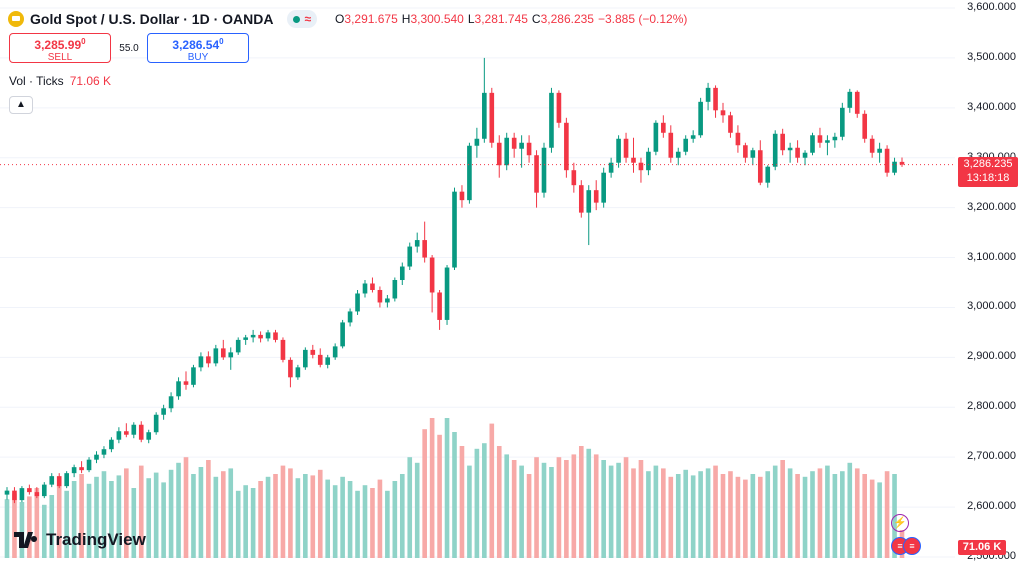 The image size is (1024, 564). I want to click on buy-button: 3,286.540 BUY, so click(198, 48).